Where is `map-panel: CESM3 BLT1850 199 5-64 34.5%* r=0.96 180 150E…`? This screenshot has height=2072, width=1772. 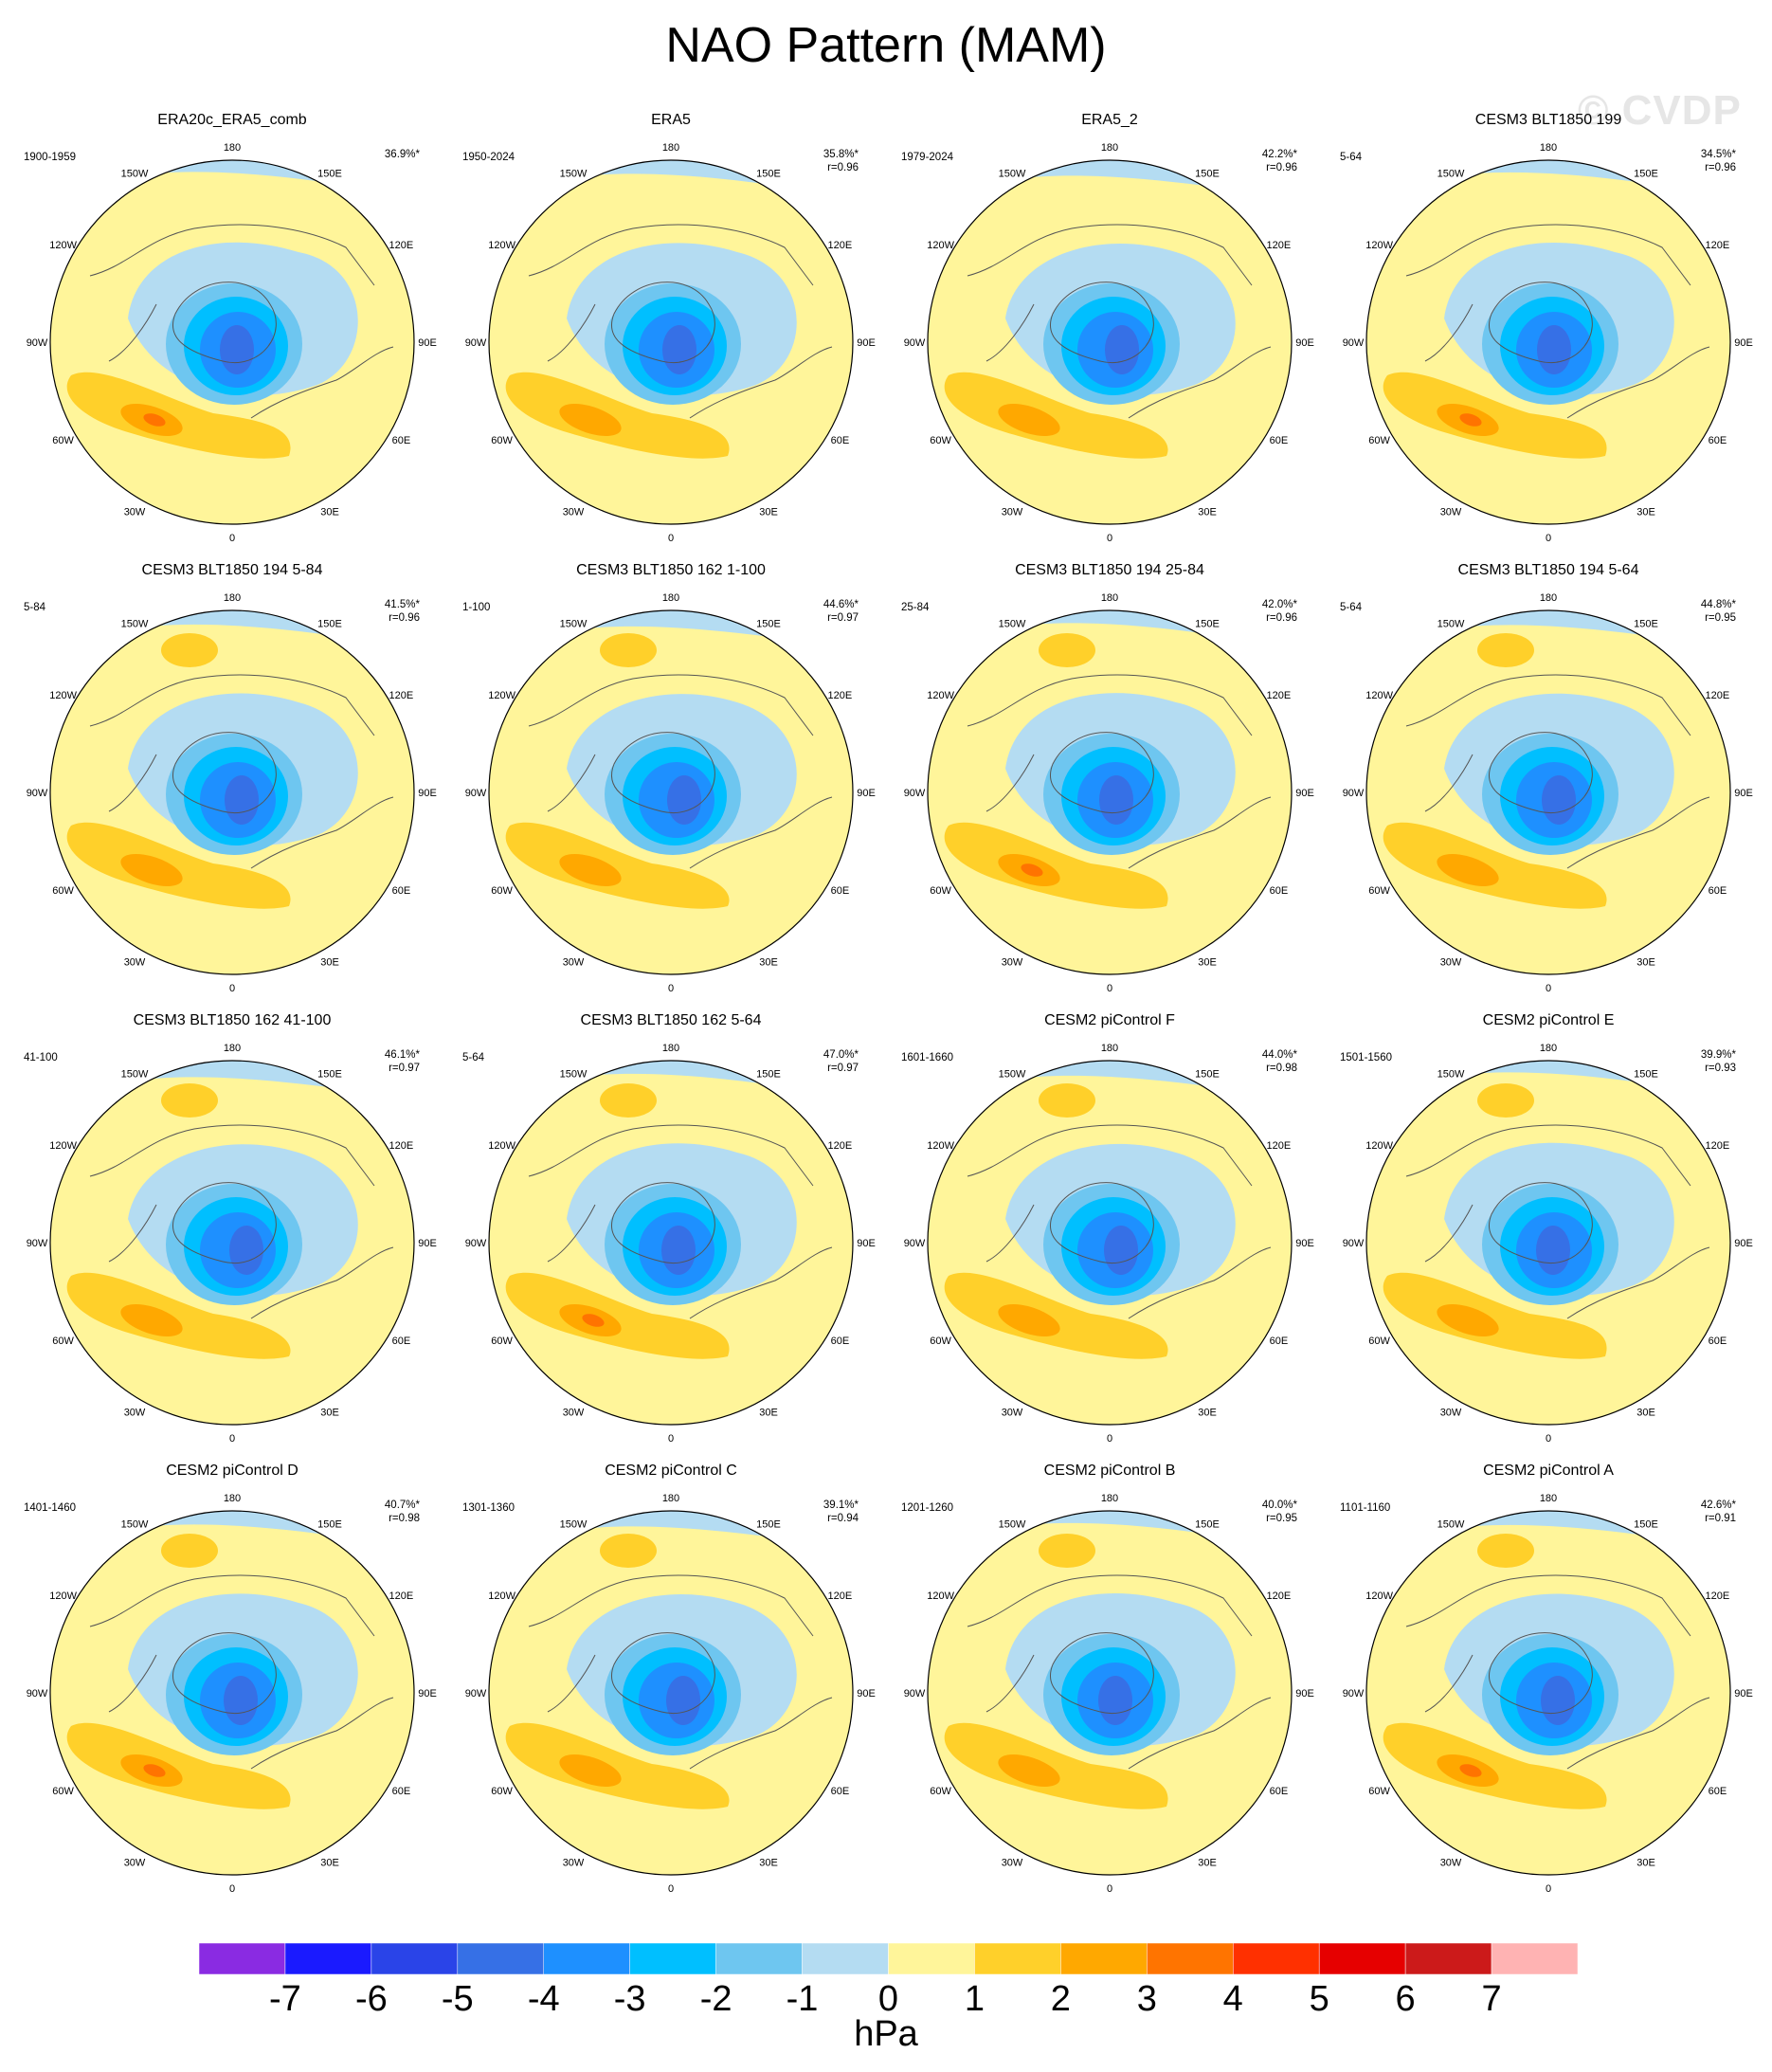
map-panel: CESM3 BLT1850 199 5-64 34.5%* r=0.96 180 150E… is located at coordinates (1548, 337).